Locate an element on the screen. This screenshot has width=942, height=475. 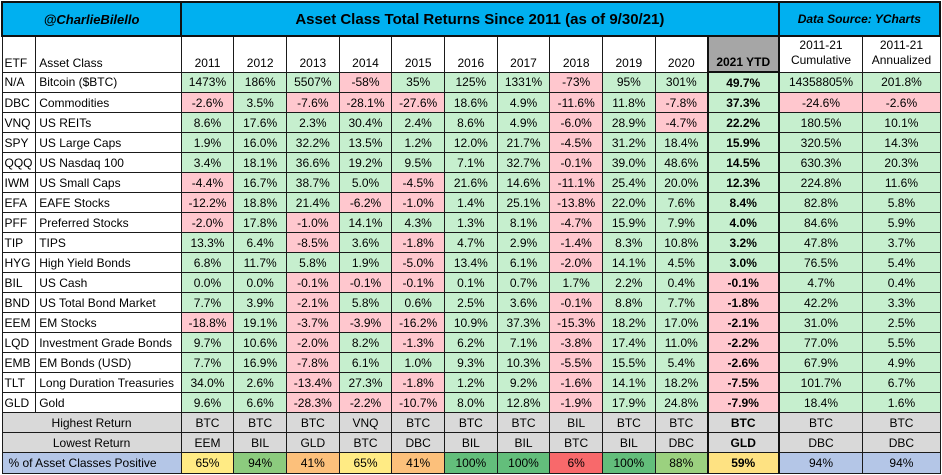
annual-return-cell: 1.2% is located at coordinates (418, 142).